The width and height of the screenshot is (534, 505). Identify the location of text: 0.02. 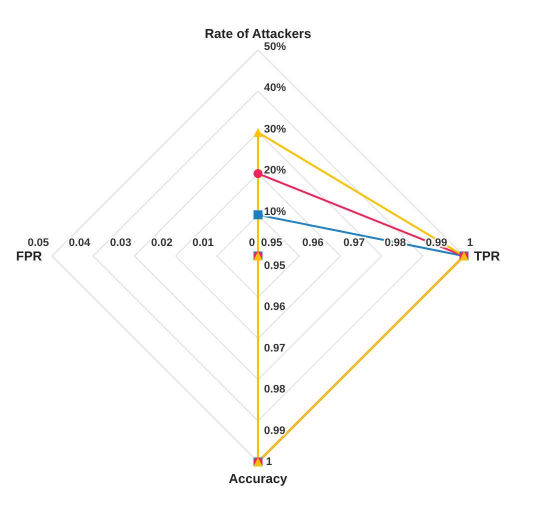
(162, 243).